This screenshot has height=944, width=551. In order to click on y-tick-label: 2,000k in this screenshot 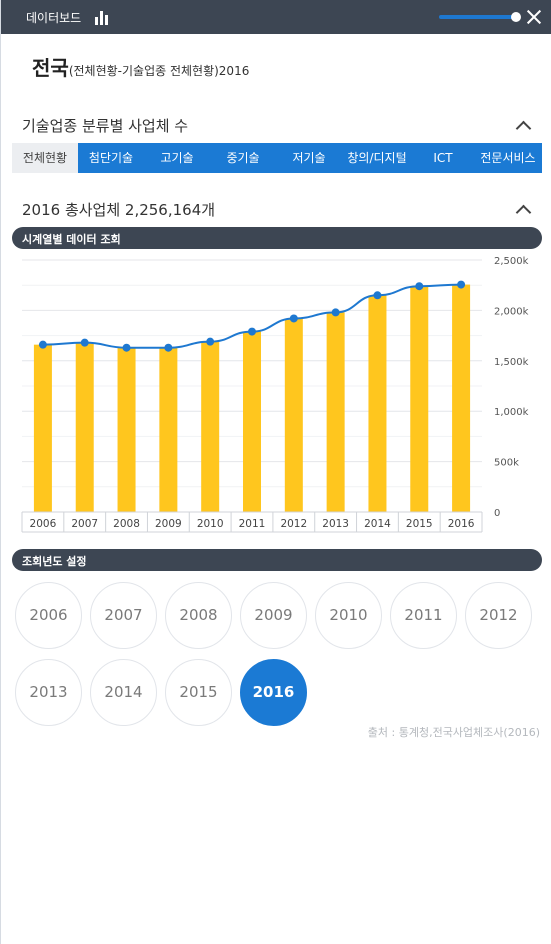, I will do `click(511, 311)`.